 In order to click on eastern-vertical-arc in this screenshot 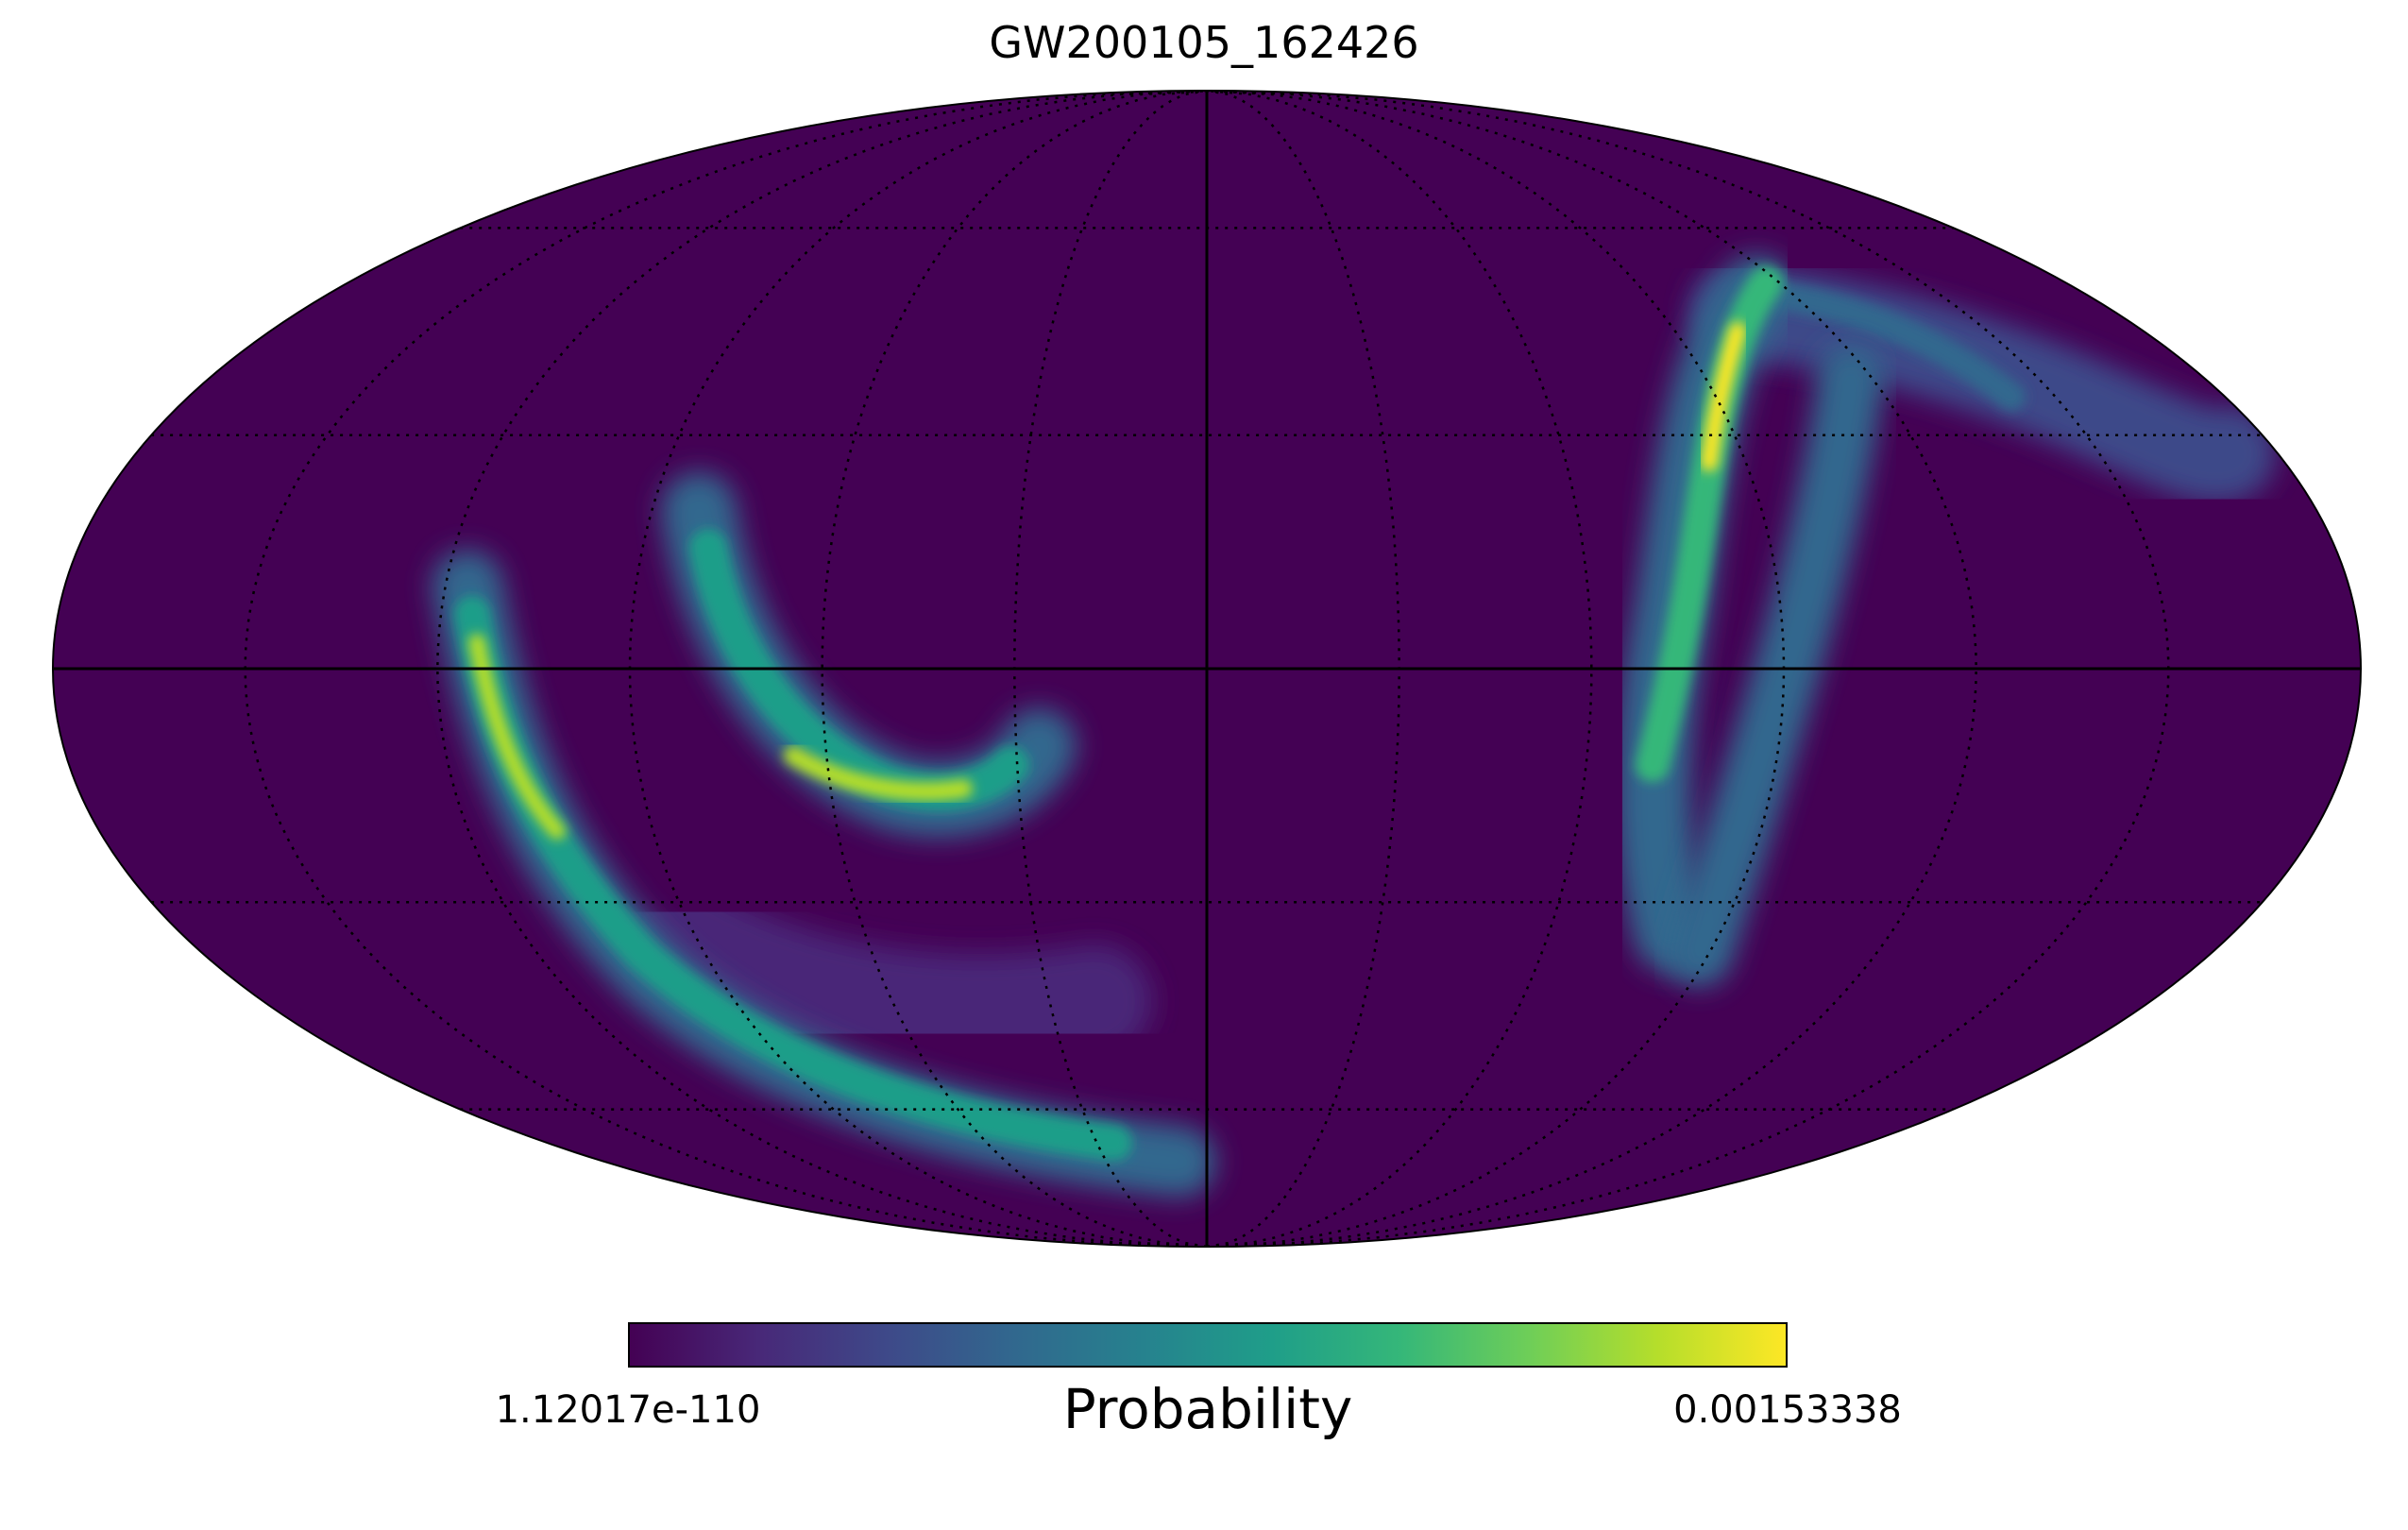, I will do `click(1750, 621)`.